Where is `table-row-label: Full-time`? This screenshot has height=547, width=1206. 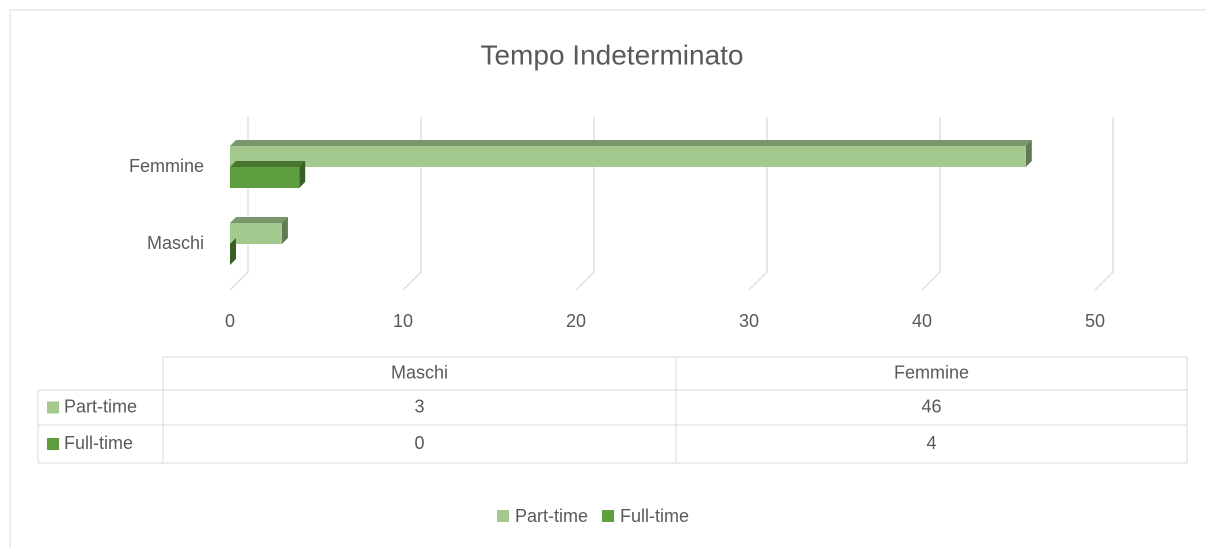
table-row-label: Full-time is located at coordinates (98, 443).